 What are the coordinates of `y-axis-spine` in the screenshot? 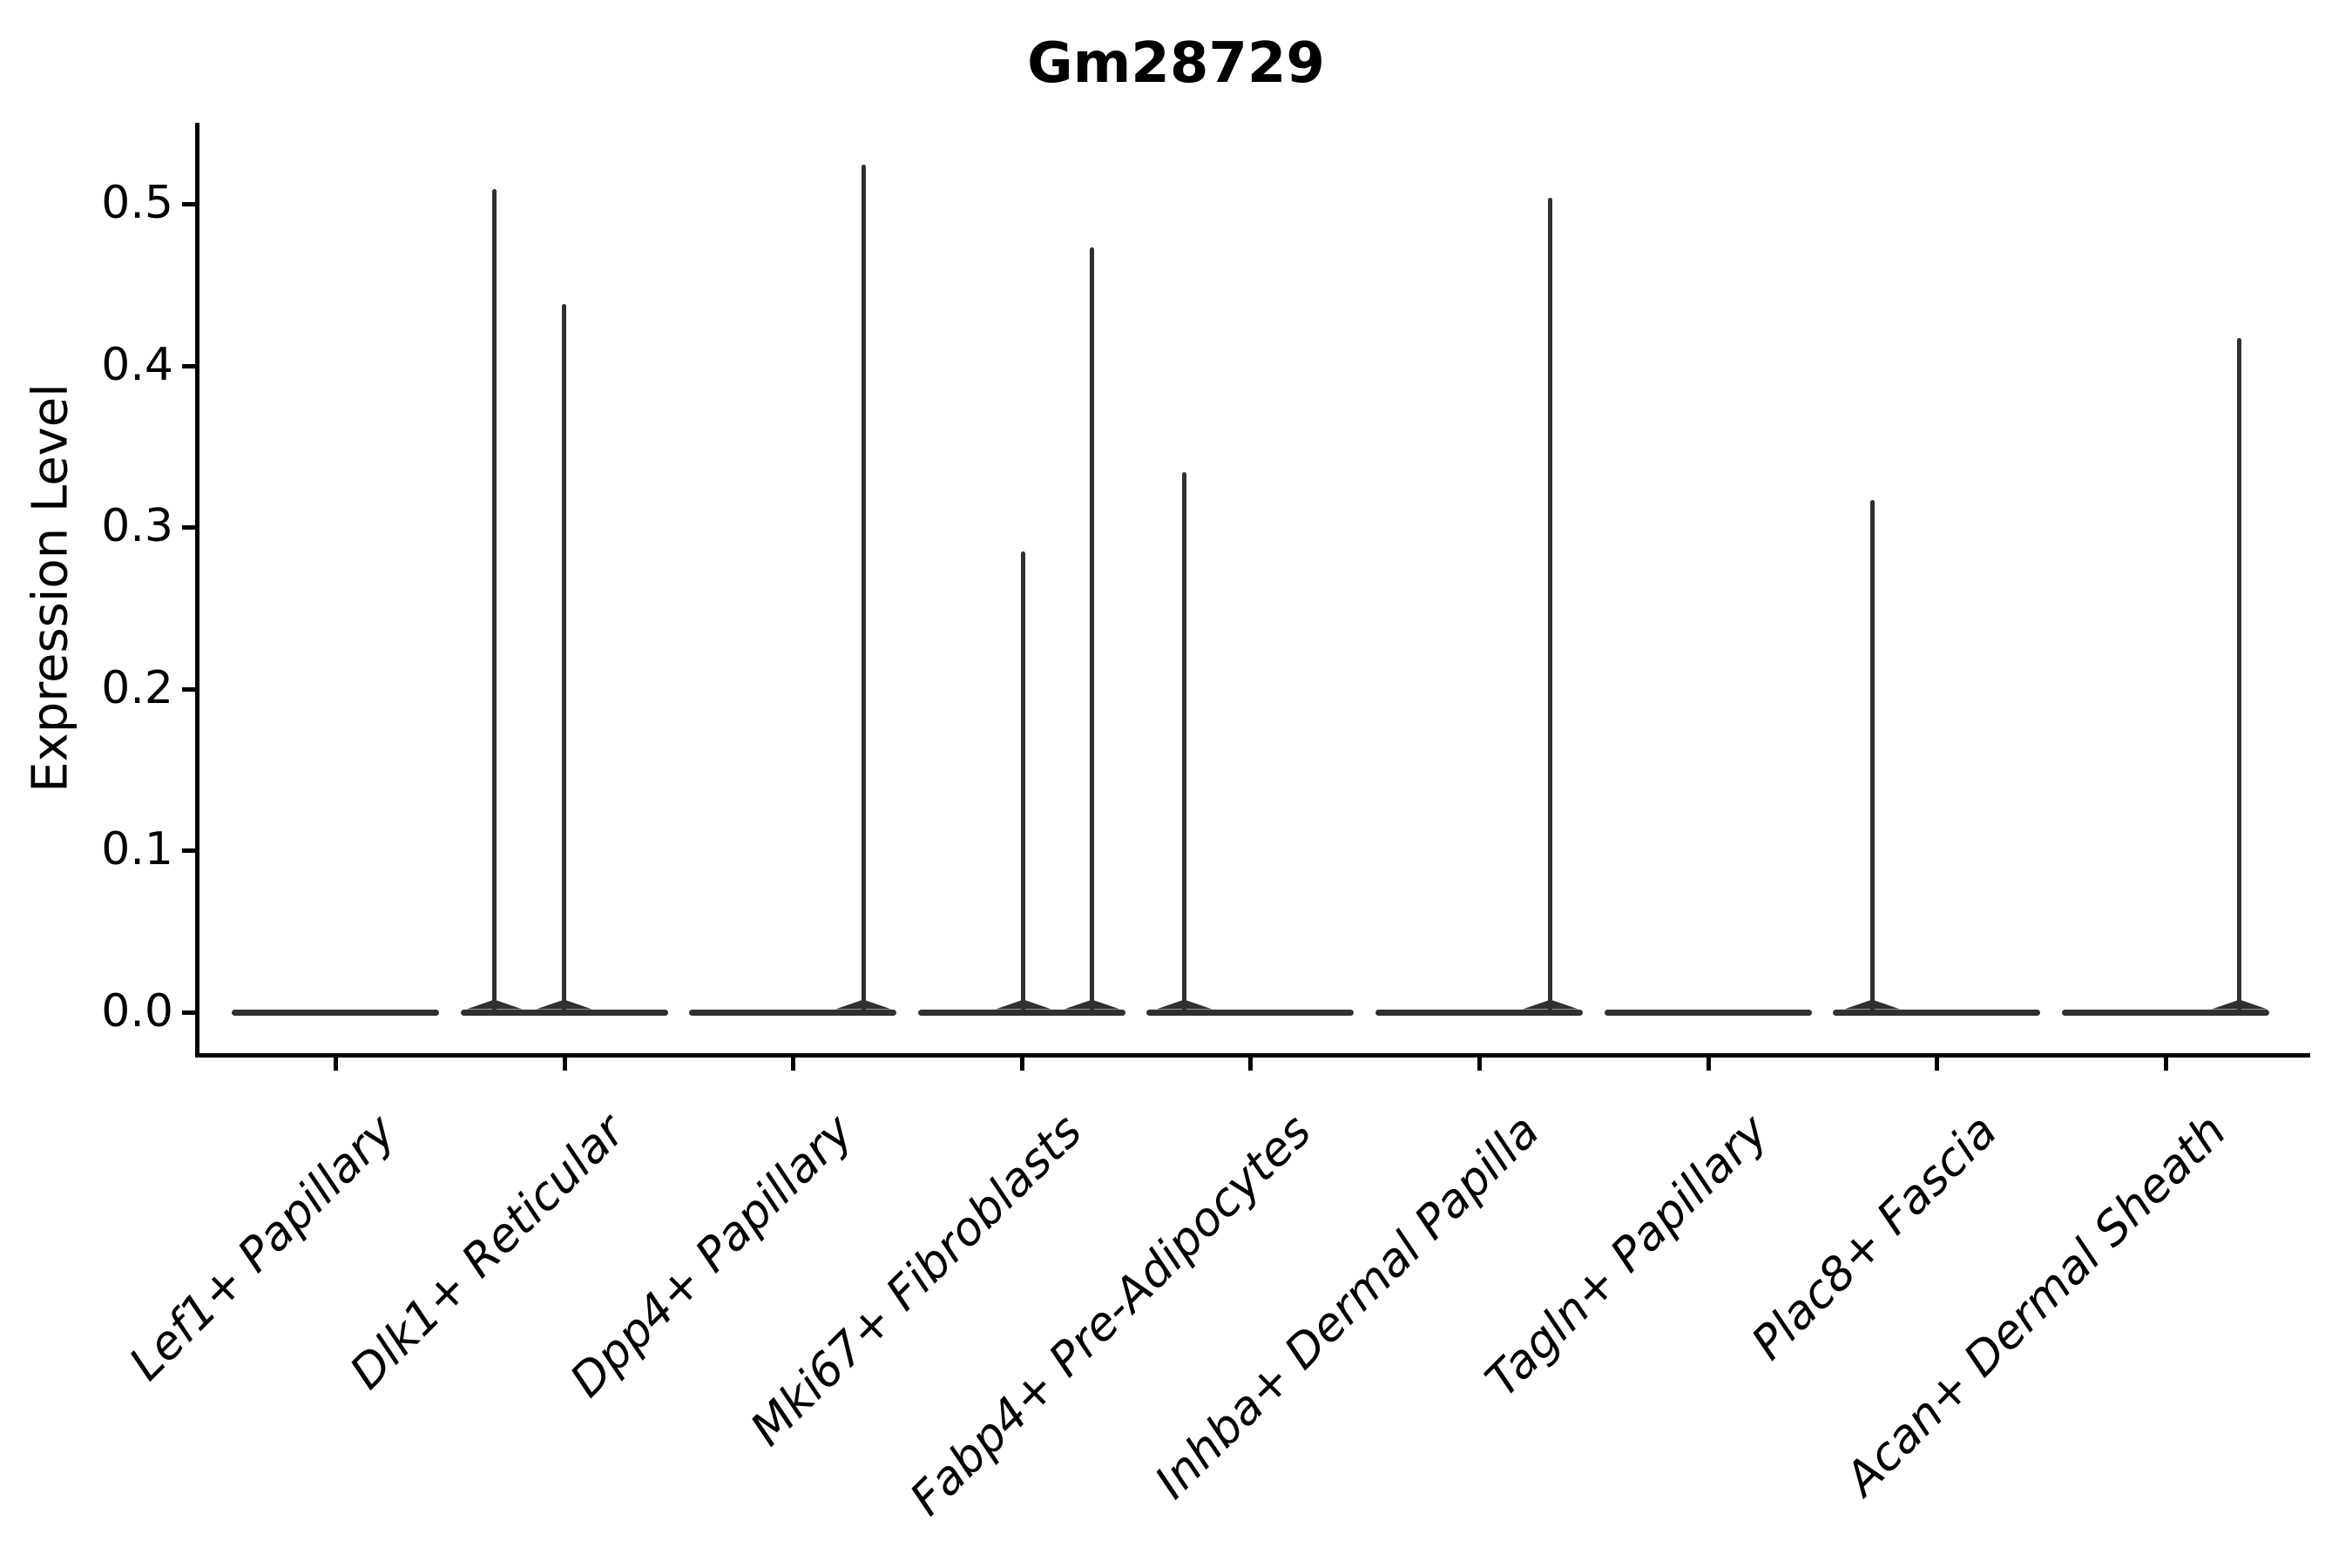 It's located at (197, 590).